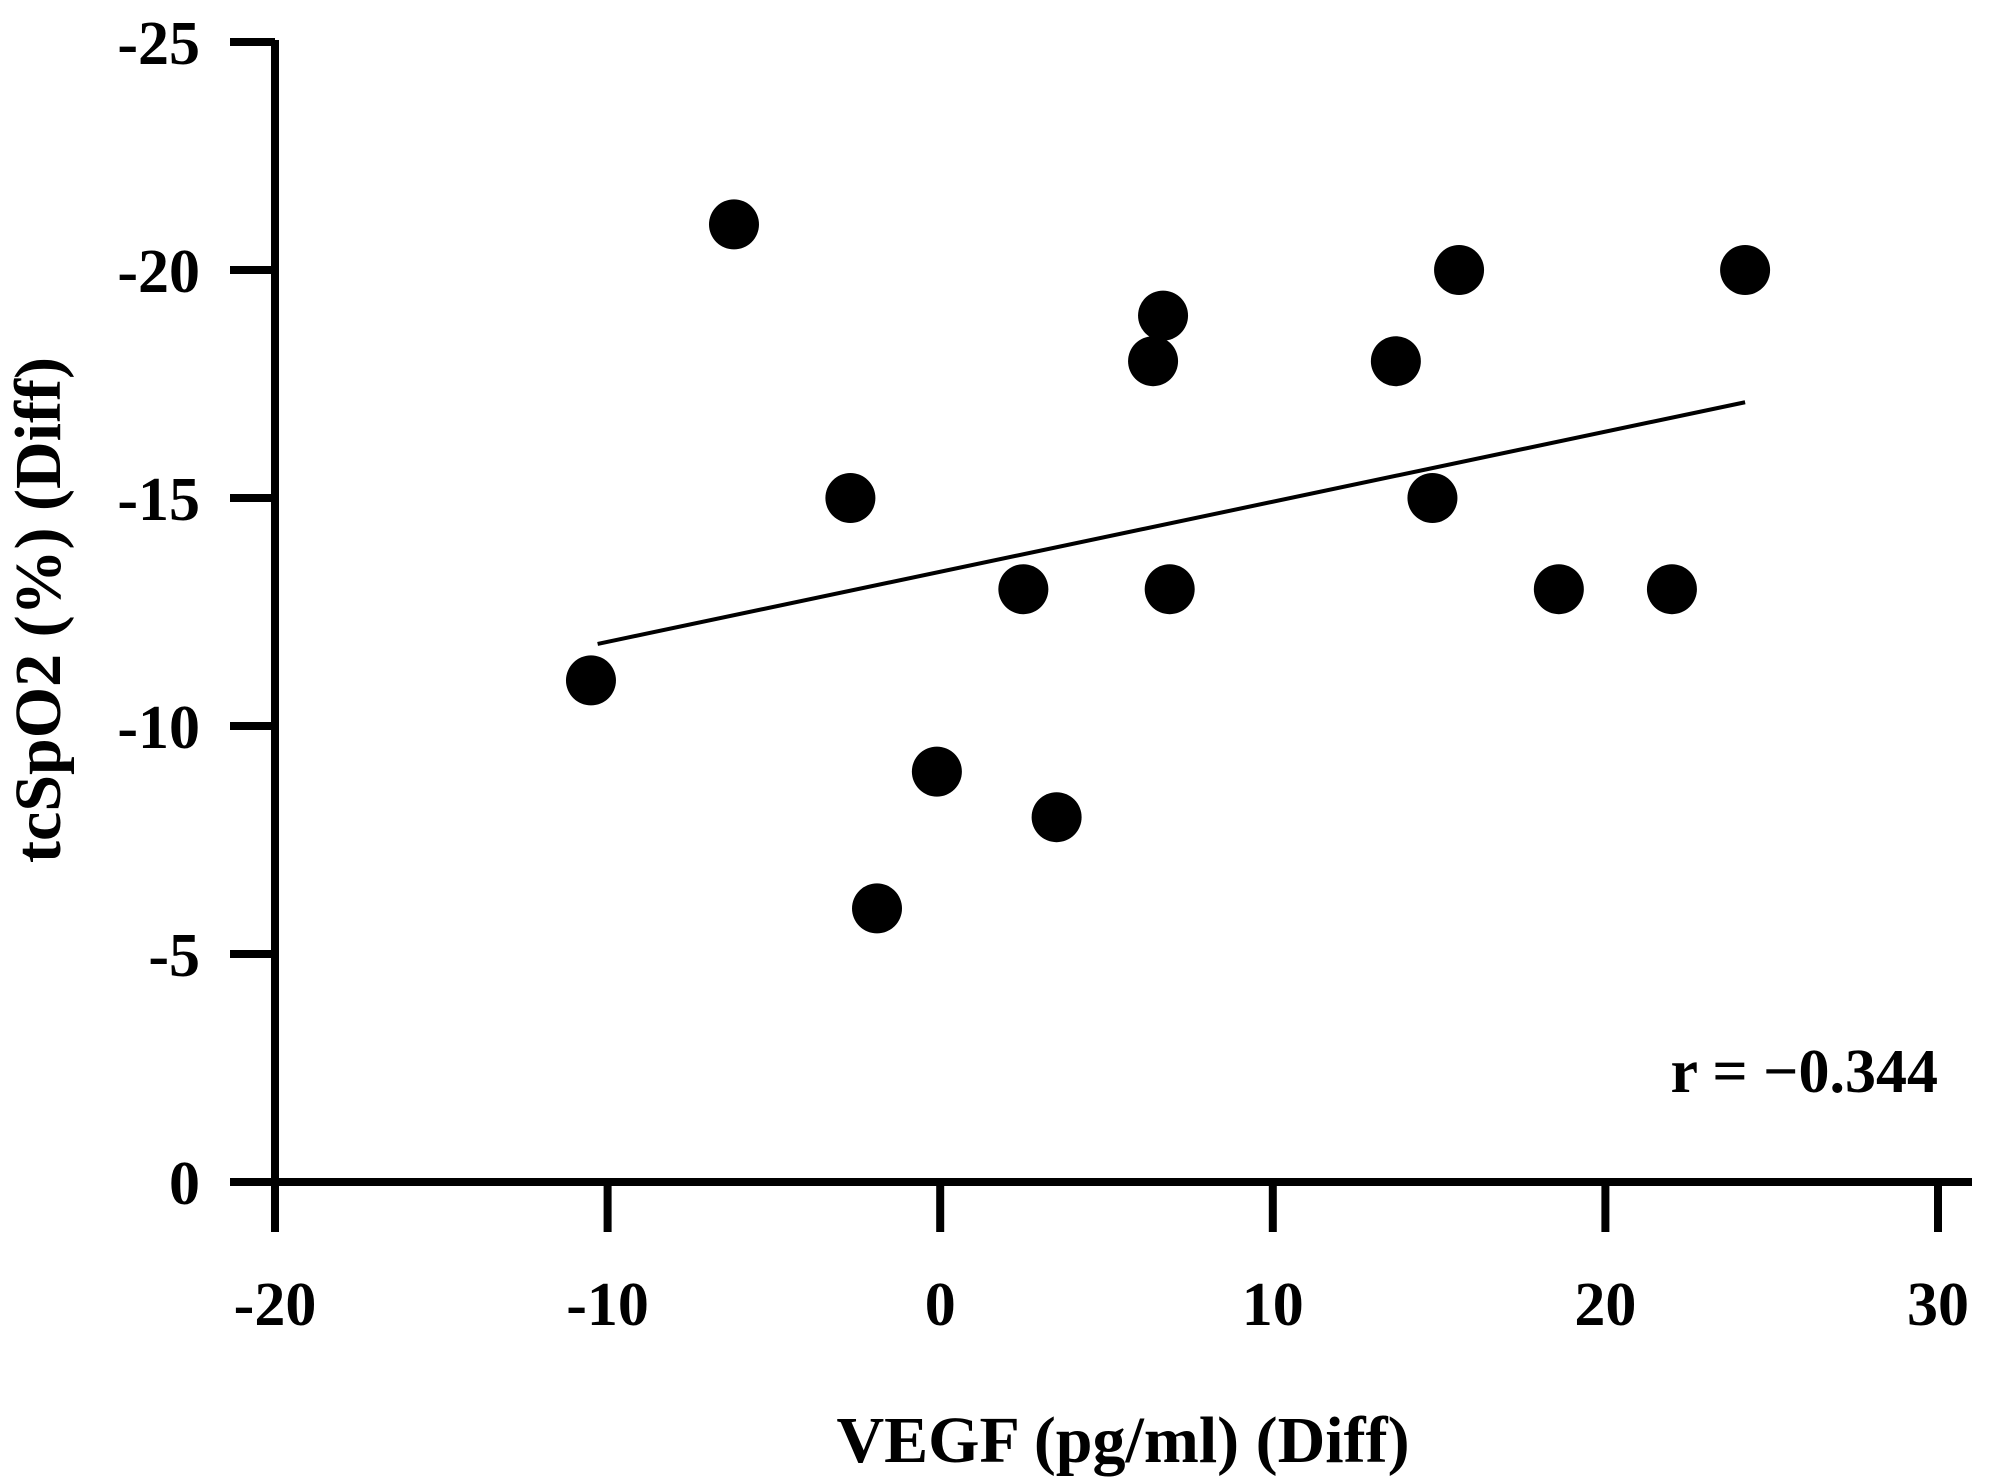 This screenshot has height=1479, width=2010. What do you see at coordinates (38, 610) in the screenshot?
I see `y-axis-title: tcSpO2 (%) (Diff)` at bounding box center [38, 610].